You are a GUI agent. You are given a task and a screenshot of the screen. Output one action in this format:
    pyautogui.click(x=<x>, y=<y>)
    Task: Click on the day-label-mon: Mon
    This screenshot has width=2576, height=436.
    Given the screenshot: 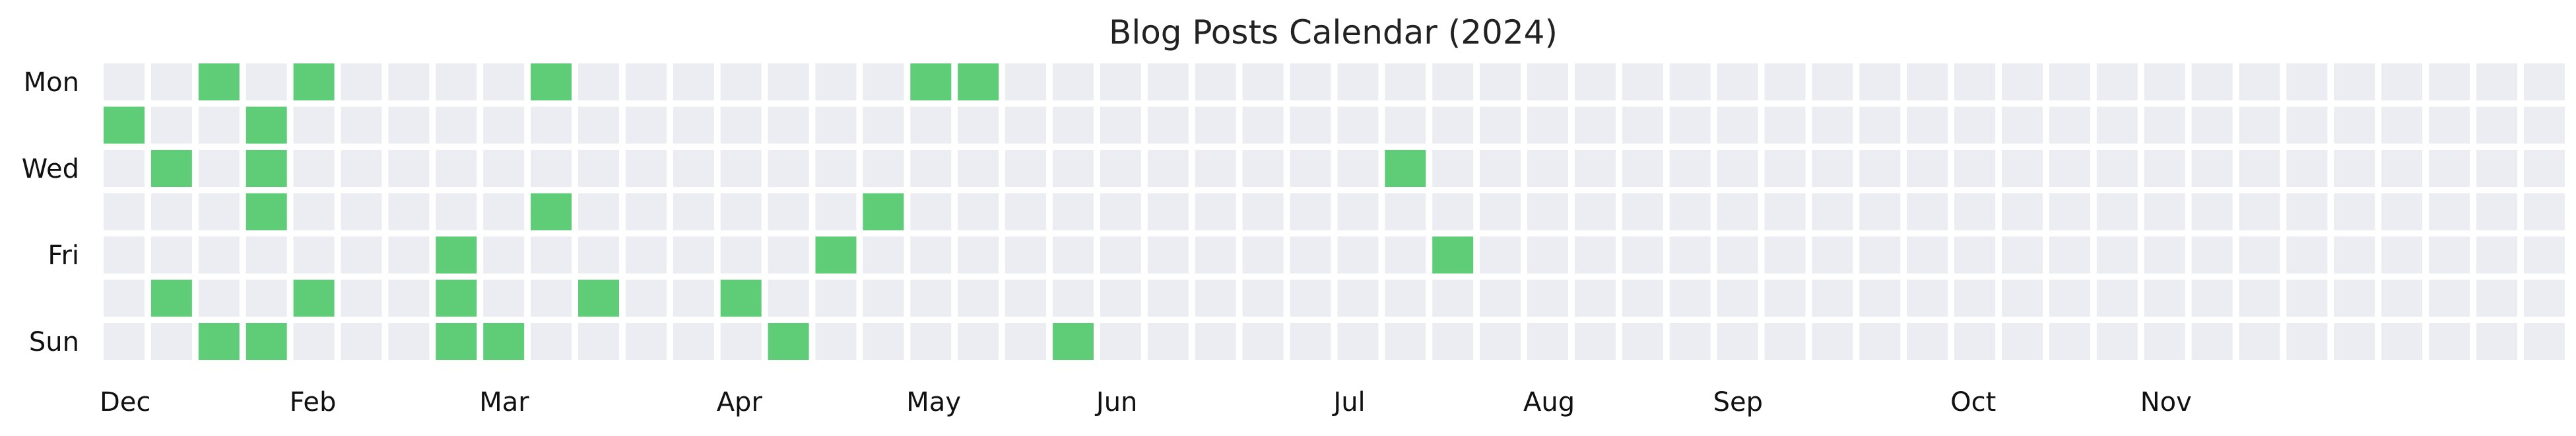 What is the action you would take?
    pyautogui.click(x=51, y=83)
    